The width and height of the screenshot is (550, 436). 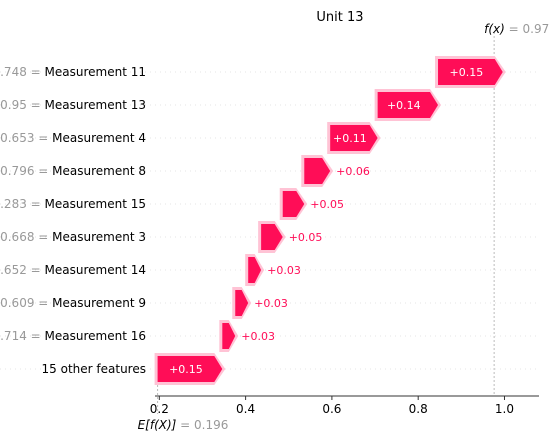 I want to click on bar-value-label: +0.11, so click(x=350, y=138).